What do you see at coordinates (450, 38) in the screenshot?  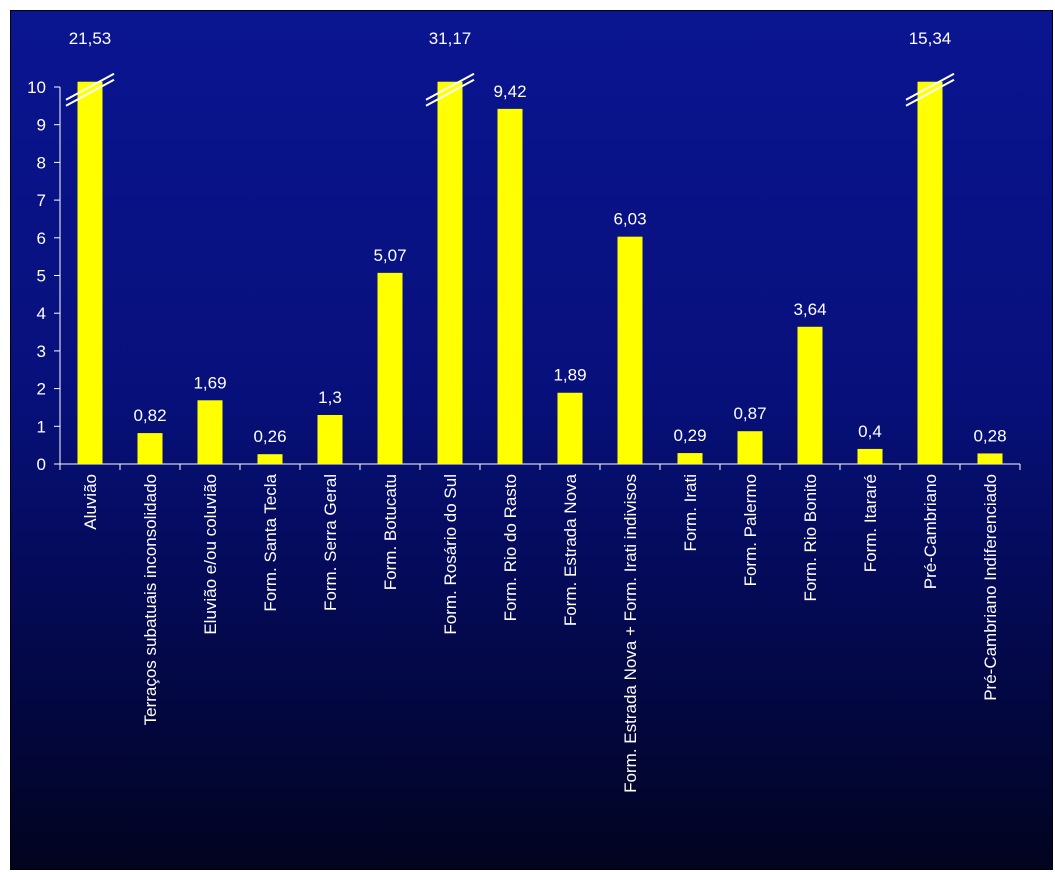 I see `data-label: 31,17` at bounding box center [450, 38].